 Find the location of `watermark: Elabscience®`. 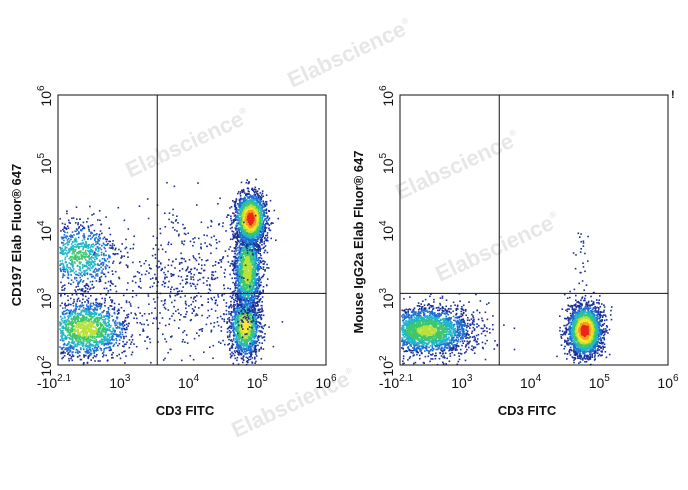

watermark: Elabscience® is located at coordinates (188, 142).